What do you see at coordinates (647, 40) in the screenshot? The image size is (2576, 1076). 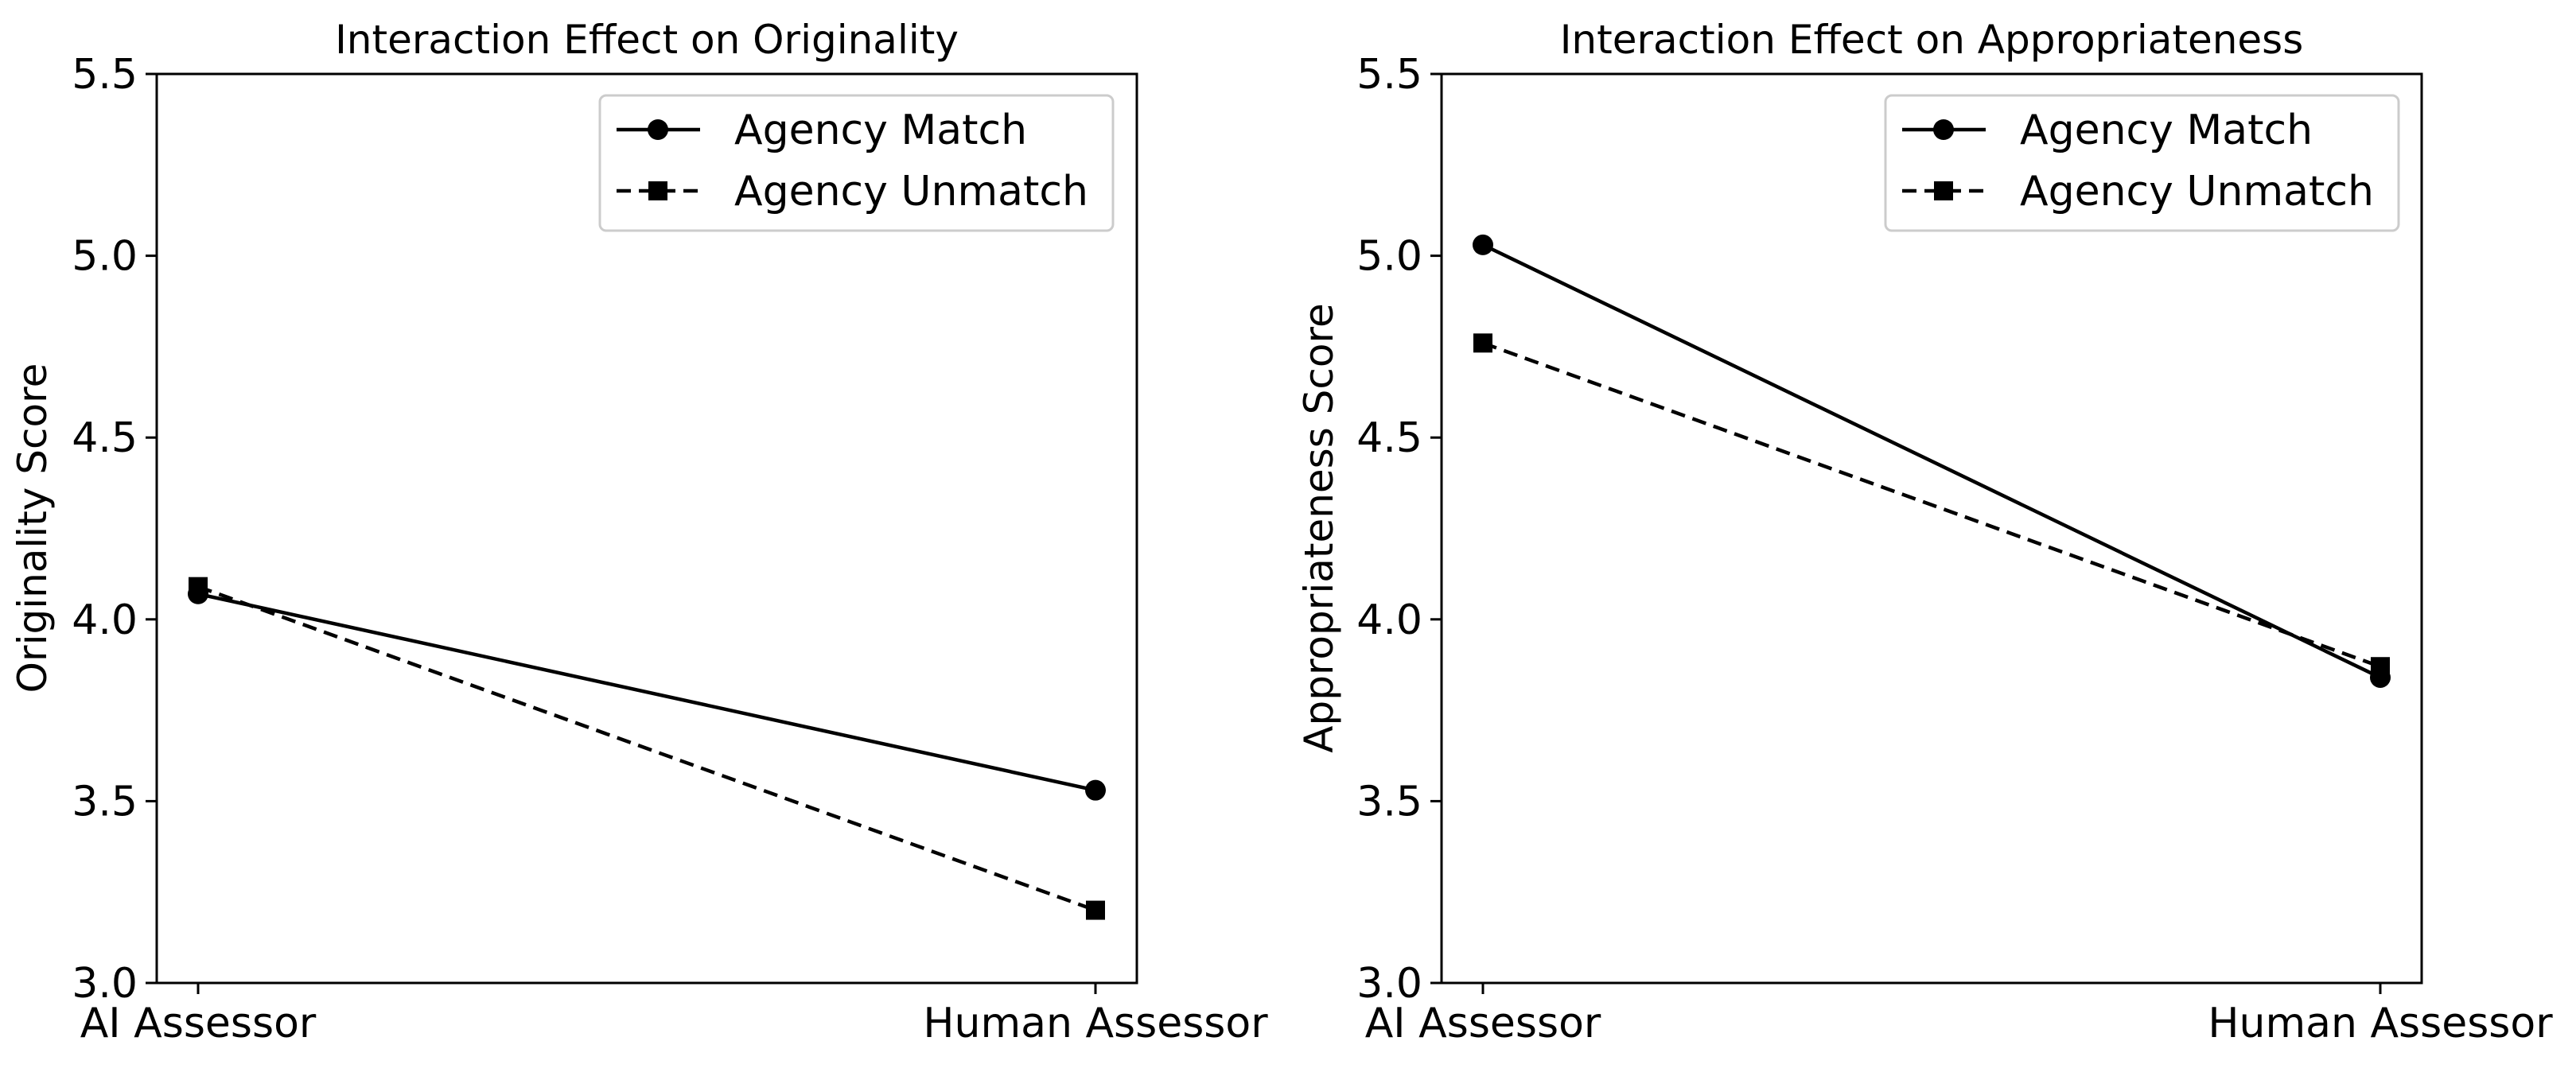 I see `chart-title: Interaction Effect on Originality` at bounding box center [647, 40].